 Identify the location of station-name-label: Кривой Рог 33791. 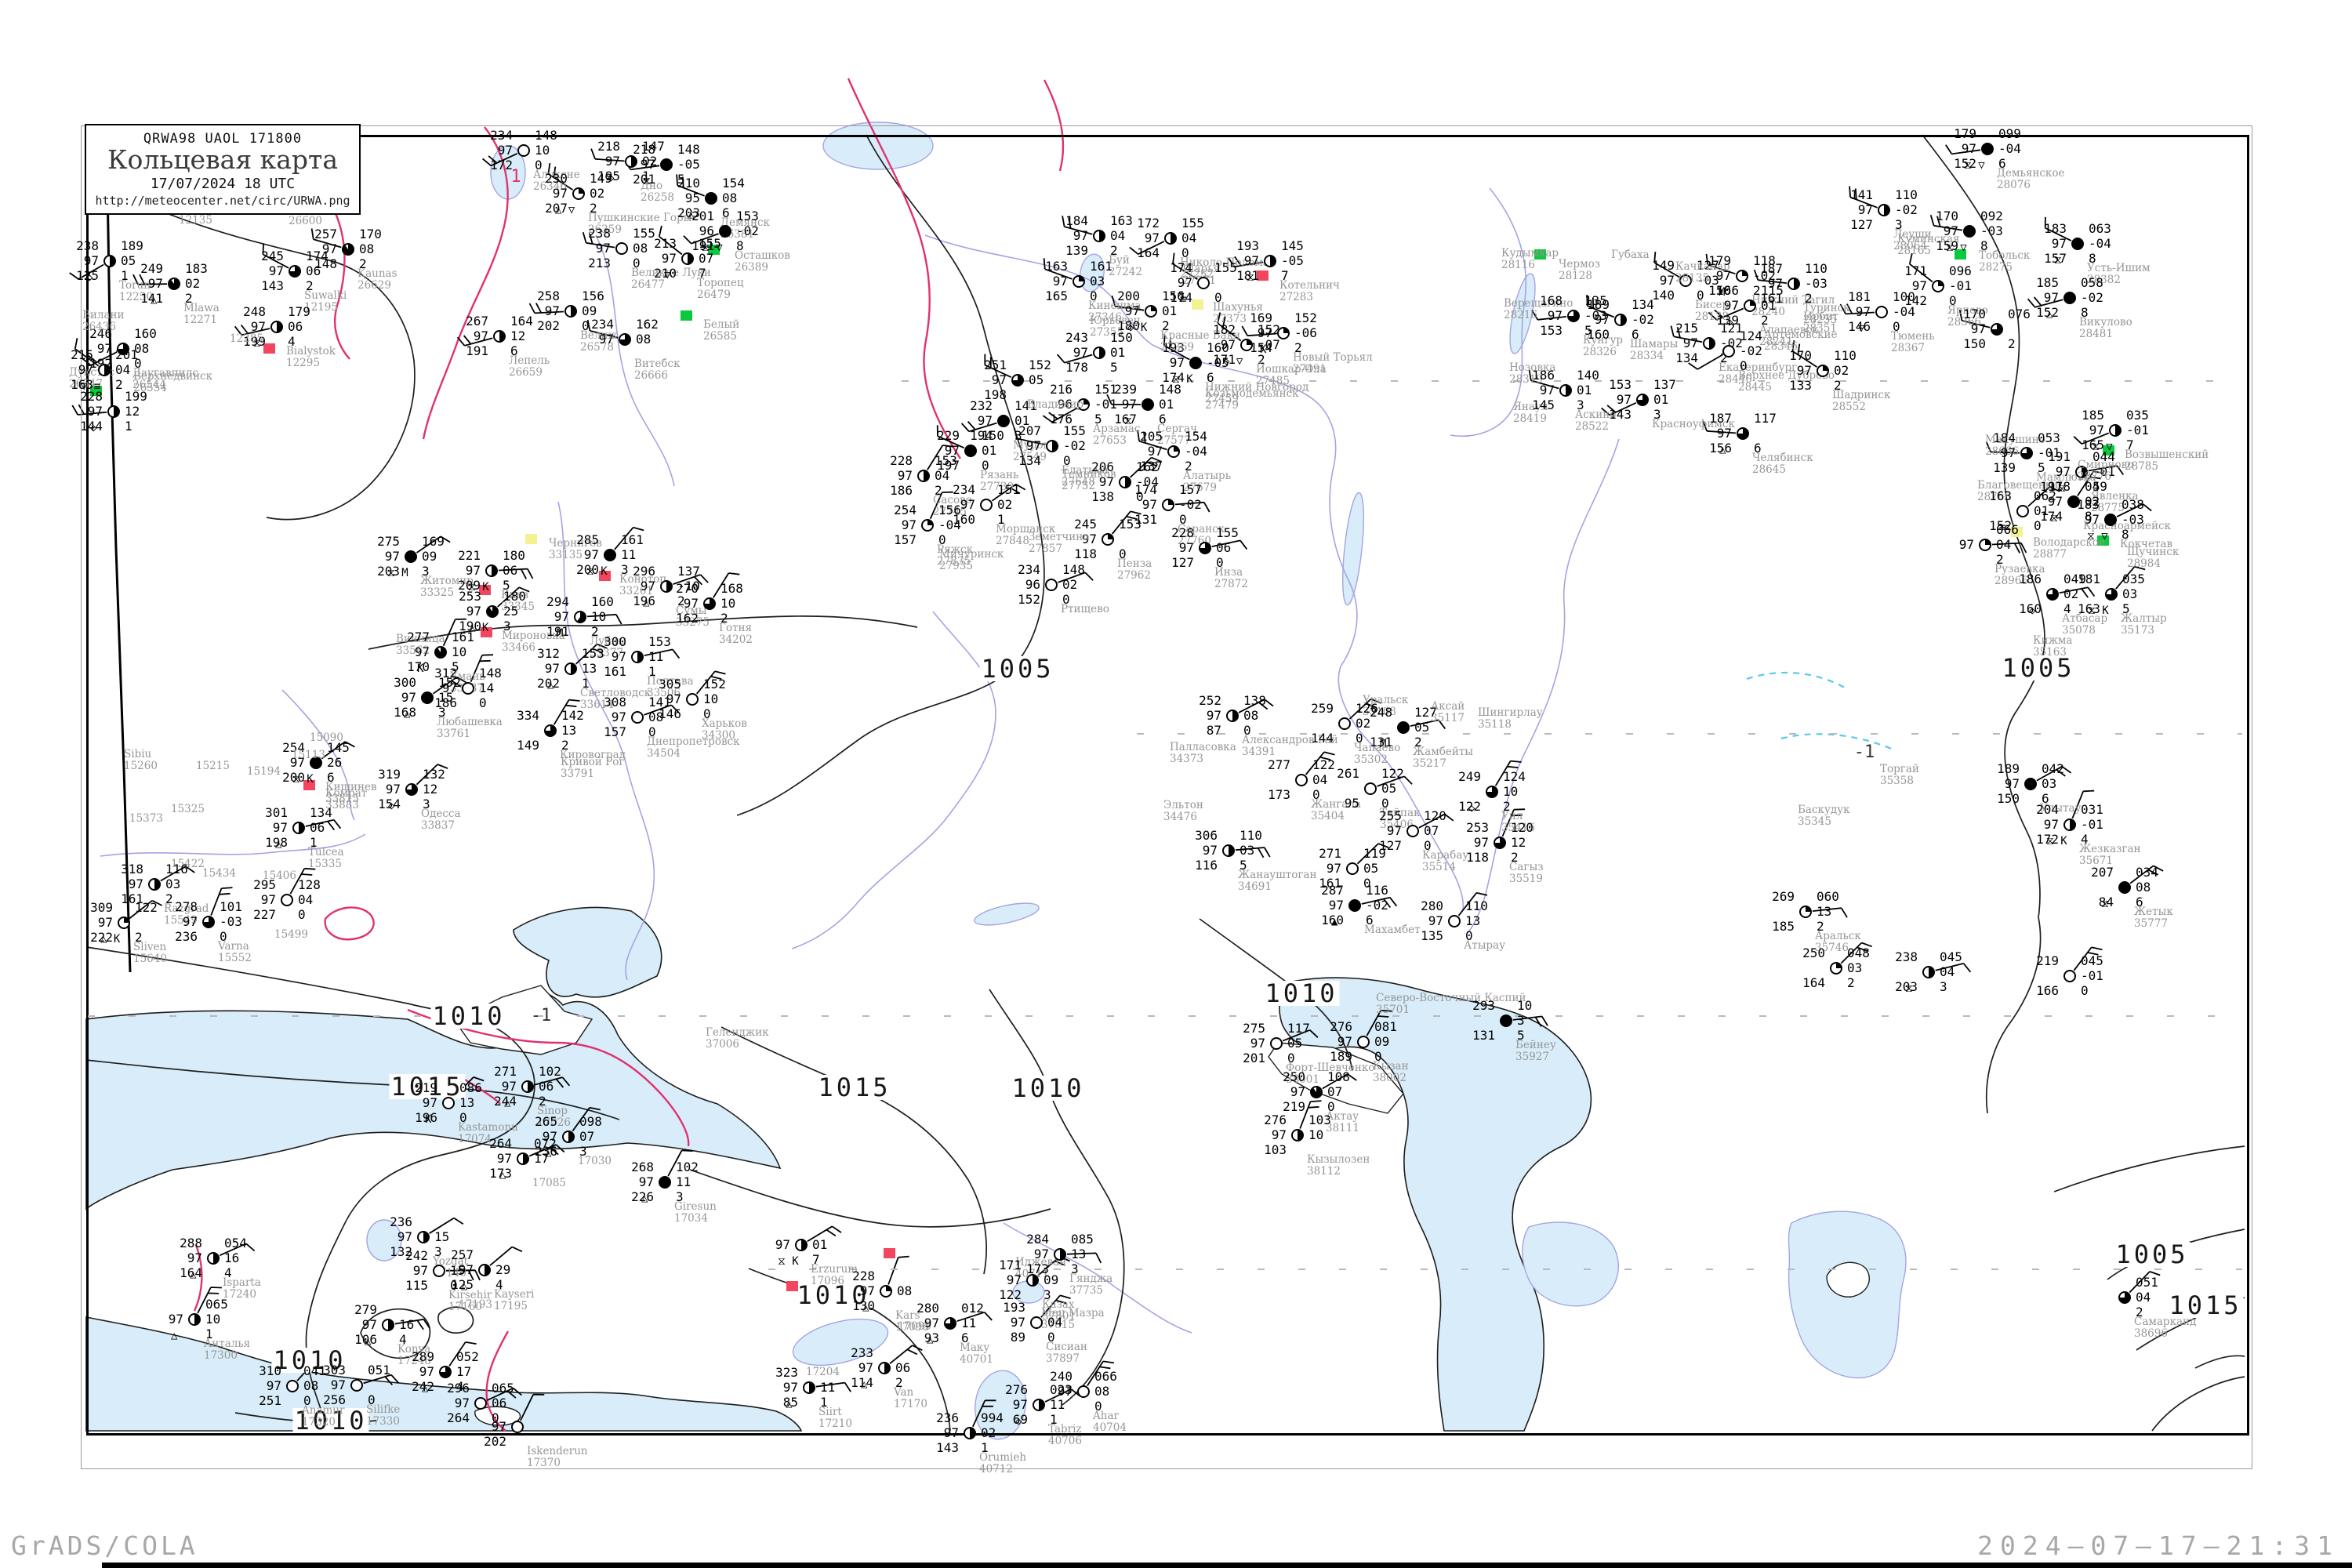
(593, 768).